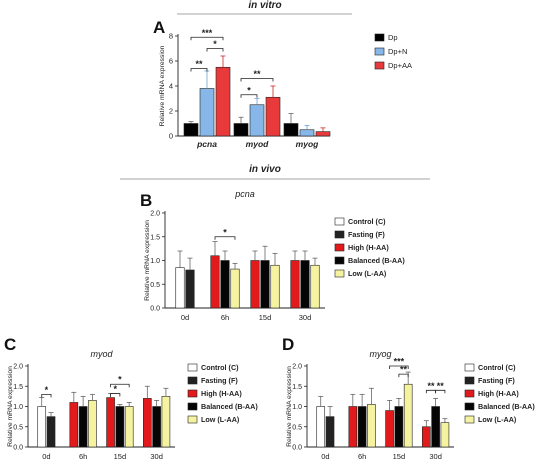 This screenshot has height=467, width=550. Describe the element at coordinates (155, 309) in the screenshot. I see `y-tick-label: 0.0` at that location.